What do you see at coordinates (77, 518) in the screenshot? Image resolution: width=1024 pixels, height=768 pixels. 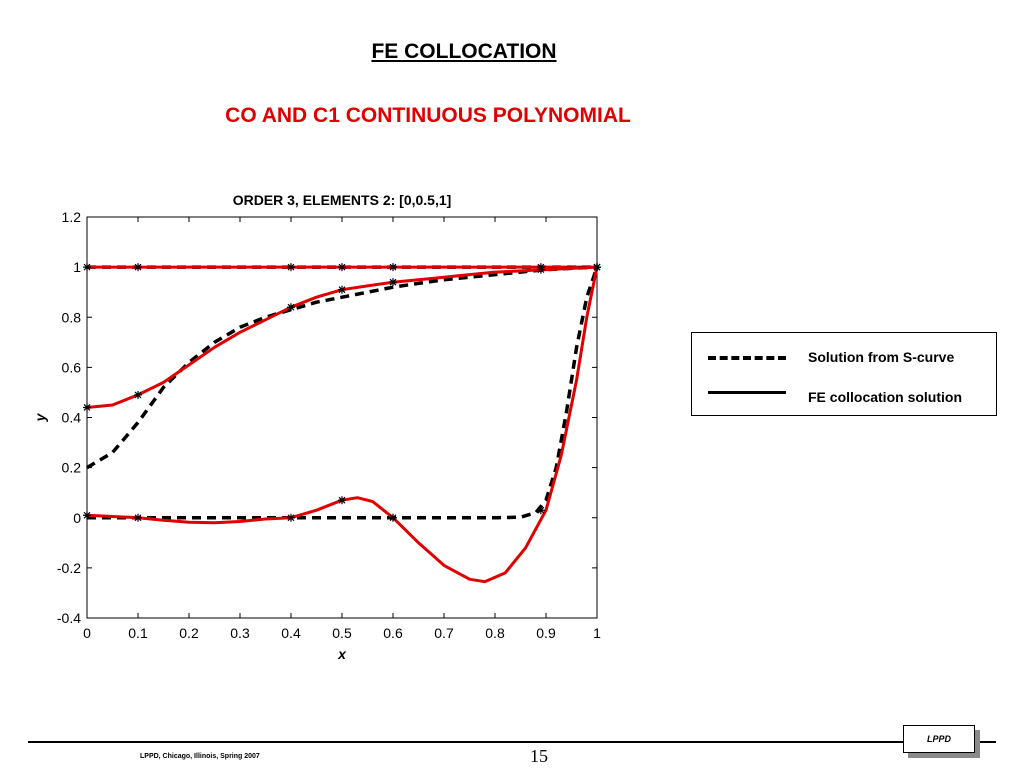 I see `y-tick-label: 0` at bounding box center [77, 518].